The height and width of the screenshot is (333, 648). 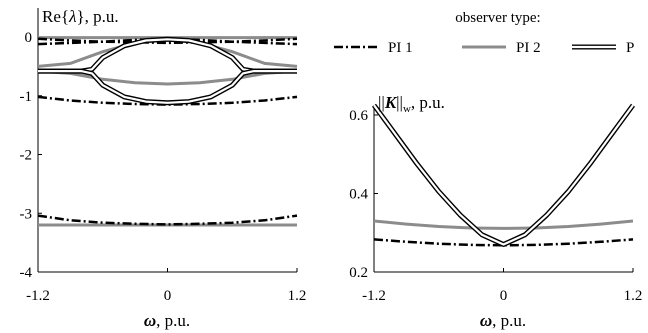 I want to click on left-x-label: ω, p.u., so click(x=167, y=320).